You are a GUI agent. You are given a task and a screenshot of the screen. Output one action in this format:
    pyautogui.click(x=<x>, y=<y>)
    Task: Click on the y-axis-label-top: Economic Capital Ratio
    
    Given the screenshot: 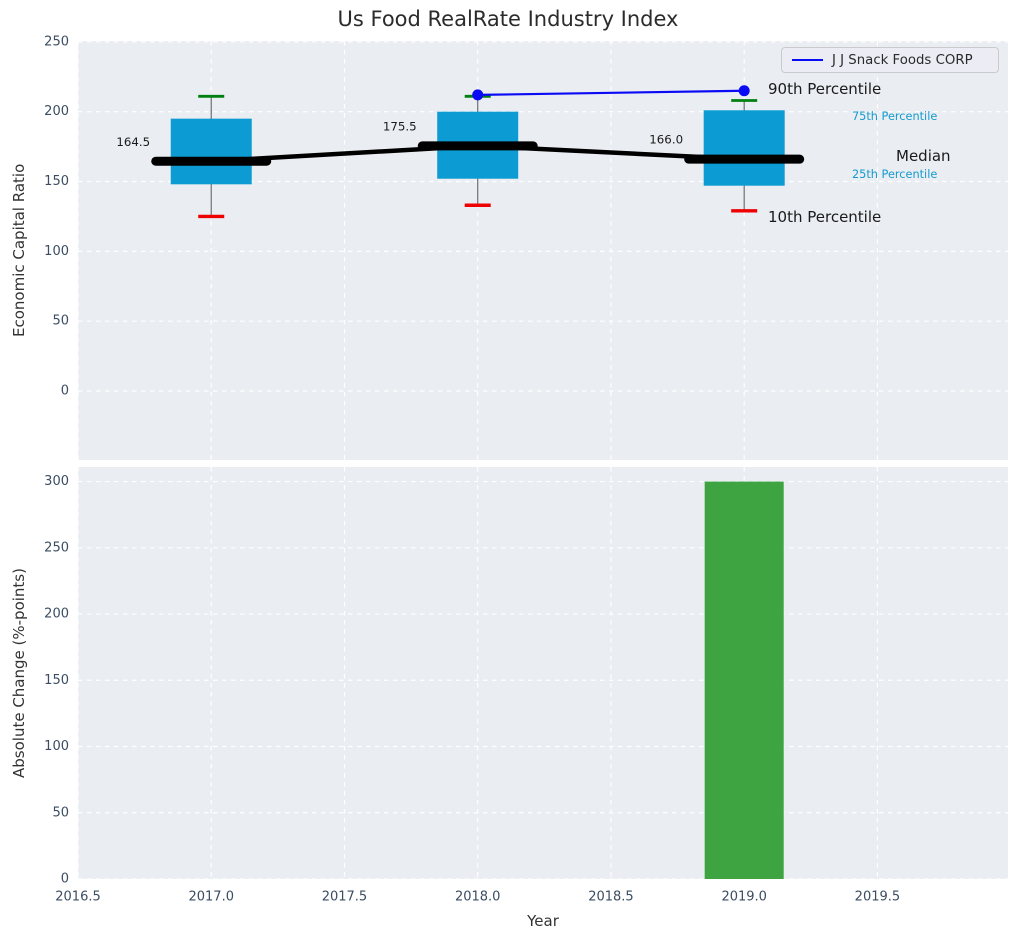 What is the action you would take?
    pyautogui.click(x=19, y=250)
    